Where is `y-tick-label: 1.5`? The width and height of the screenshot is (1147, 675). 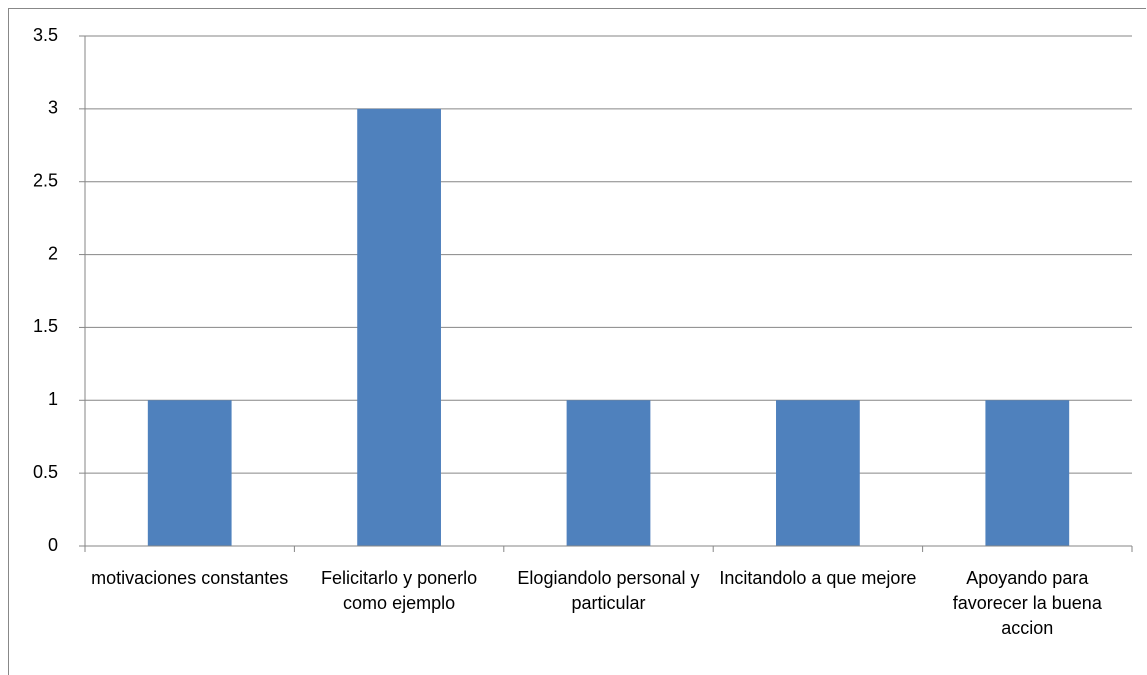
y-tick-label: 1.5 is located at coordinates (45, 326).